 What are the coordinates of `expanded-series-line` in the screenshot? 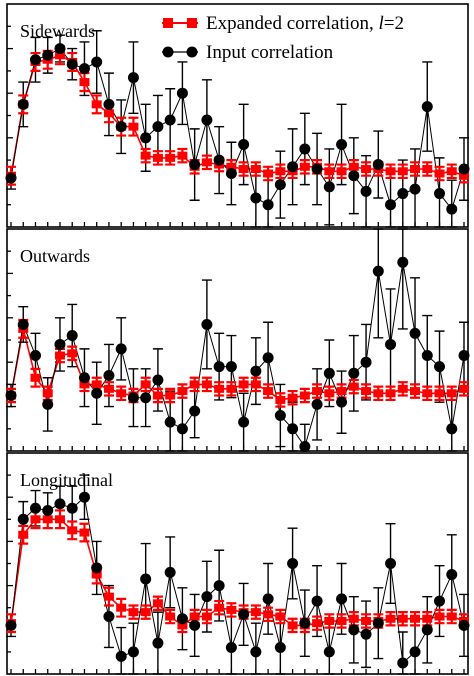 It's located at (237, 364).